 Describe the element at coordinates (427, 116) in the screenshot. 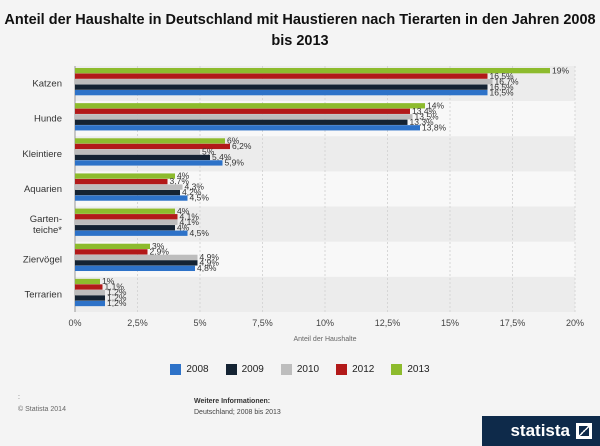

I see `data-label: 13,5%` at that location.